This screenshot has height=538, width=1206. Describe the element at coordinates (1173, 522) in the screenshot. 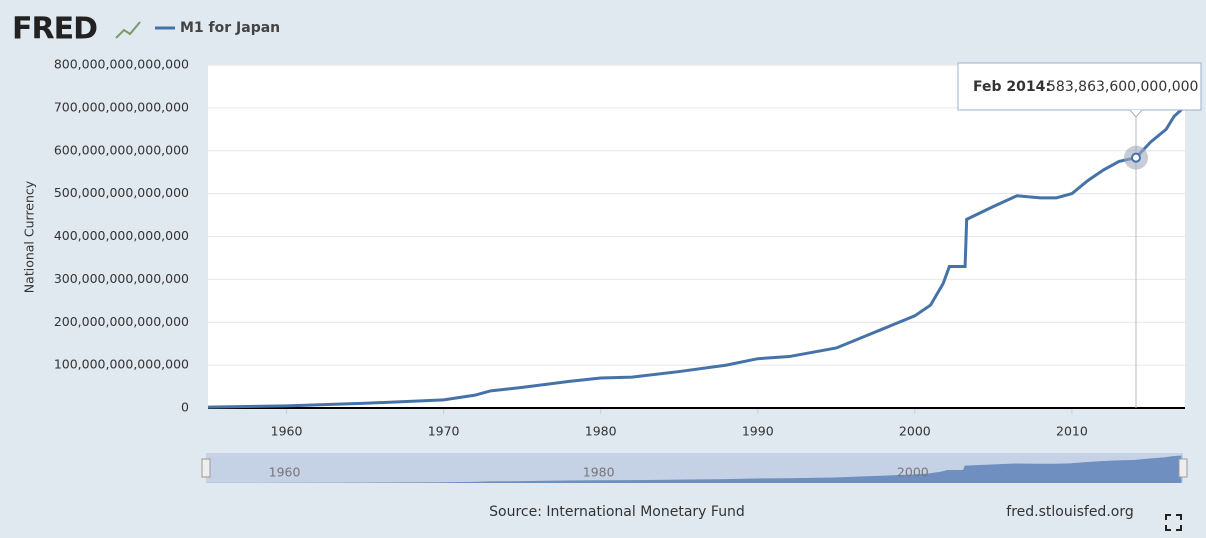

I see `fullscreen-icon` at that location.